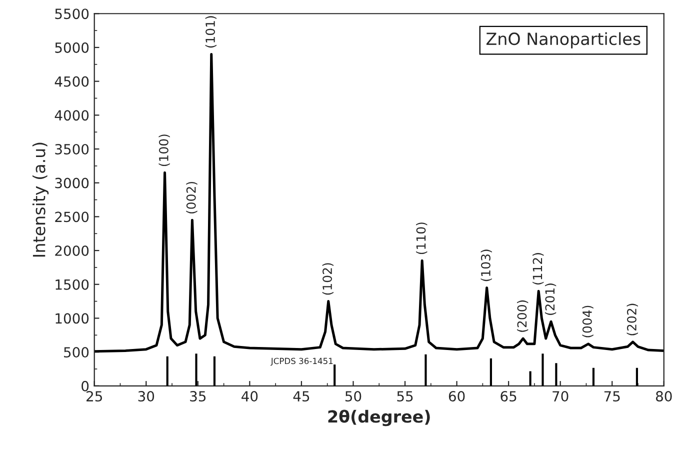 The width and height of the screenshot is (674, 454). Describe the element at coordinates (486, 266) in the screenshot. I see `annotation: (103)` at that location.